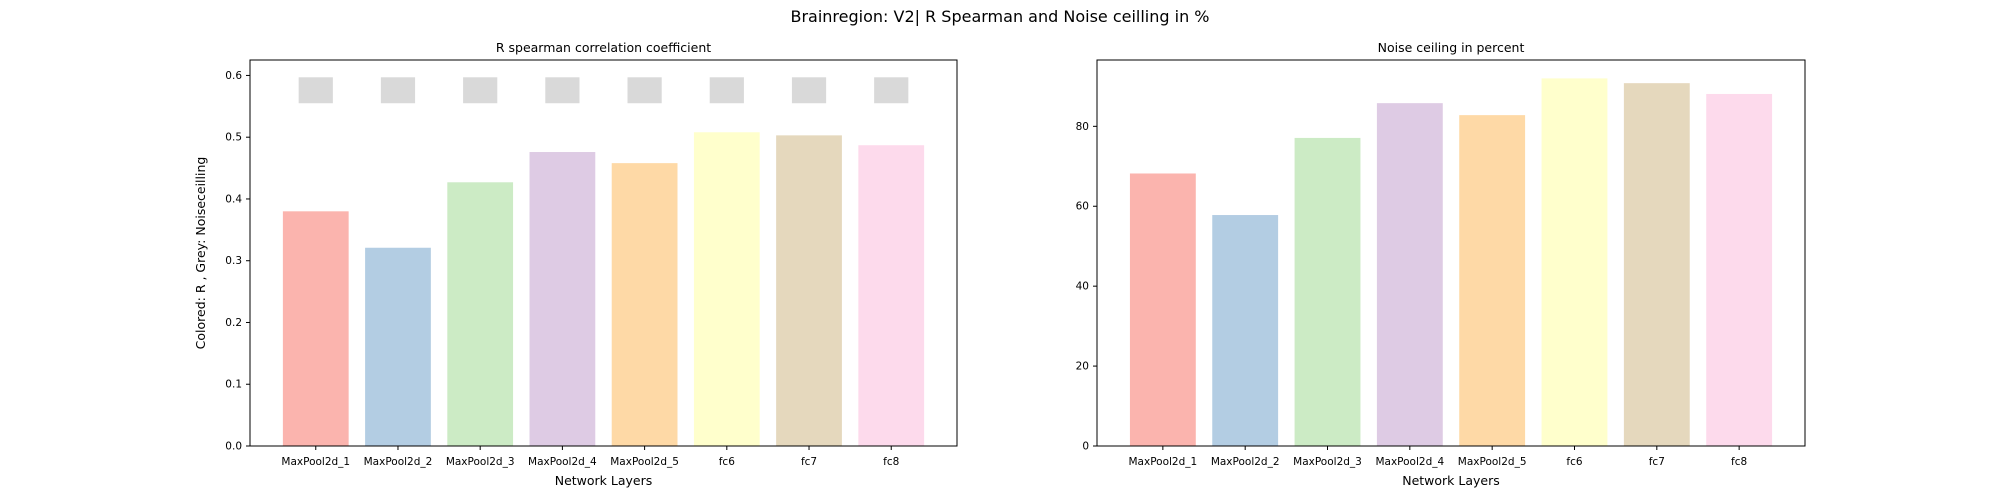 This screenshot has width=2000, height=500. I want to click on noise-ceiling-box-fc7, so click(809, 90).